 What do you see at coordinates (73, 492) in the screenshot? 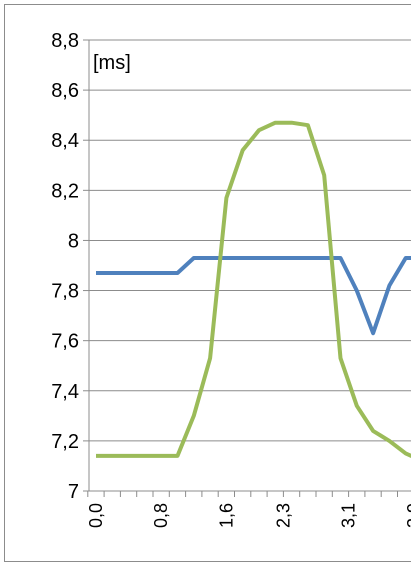
I see `y-tick-label: 7` at bounding box center [73, 492].